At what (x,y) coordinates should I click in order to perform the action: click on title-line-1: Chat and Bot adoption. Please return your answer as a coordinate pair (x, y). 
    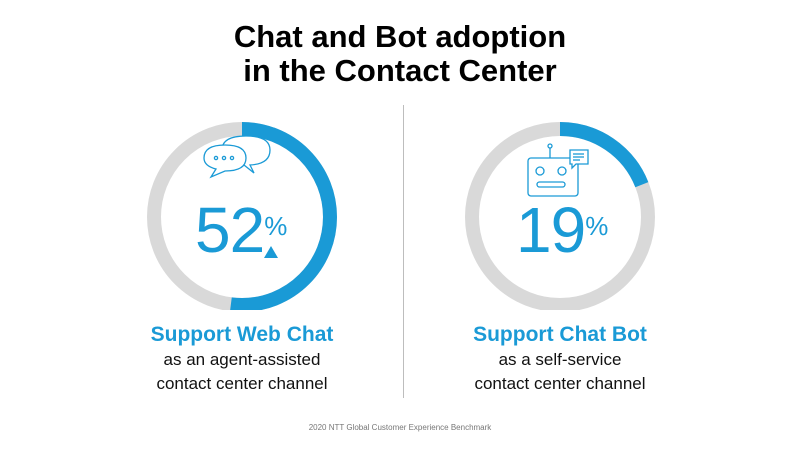
    Looking at the image, I should click on (400, 36).